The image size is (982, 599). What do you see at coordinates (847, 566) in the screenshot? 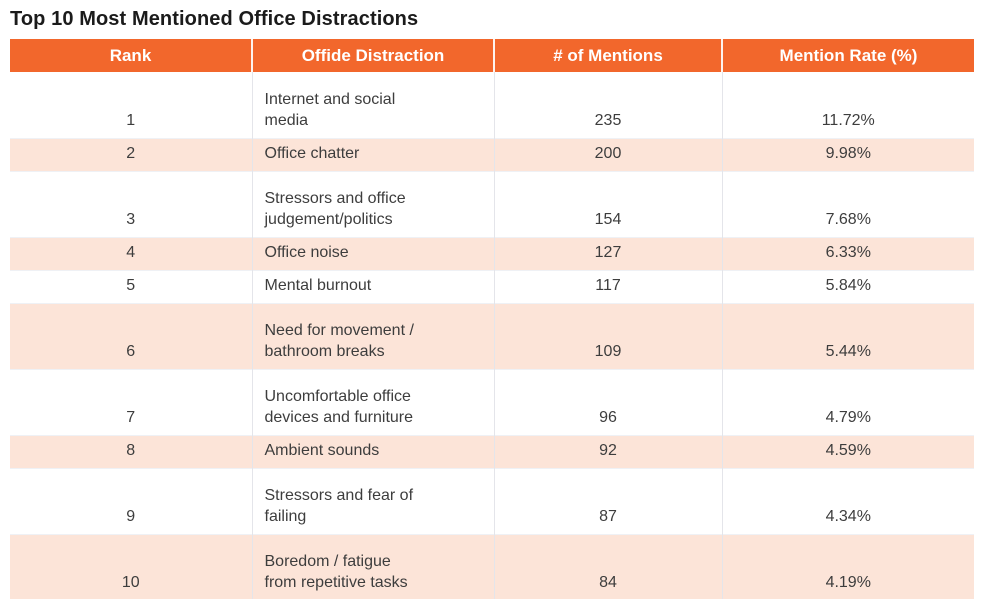
I see `rate-cell: 4.19%` at bounding box center [847, 566].